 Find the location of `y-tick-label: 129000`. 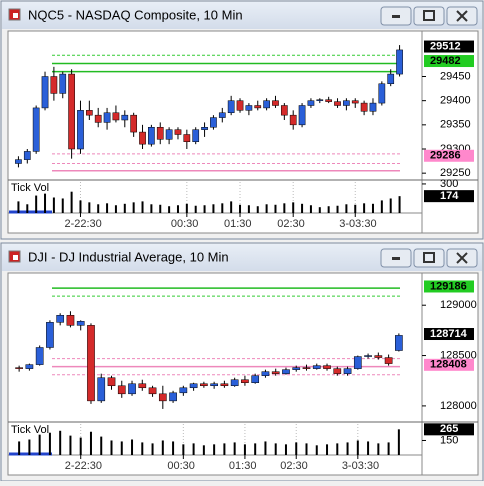

y-tick-label: 129000 is located at coordinates (458, 305).